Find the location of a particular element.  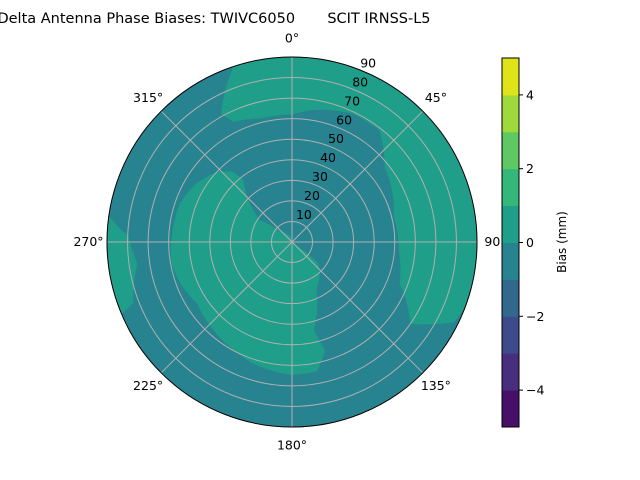

radial-tick-label: 70 is located at coordinates (352, 100).